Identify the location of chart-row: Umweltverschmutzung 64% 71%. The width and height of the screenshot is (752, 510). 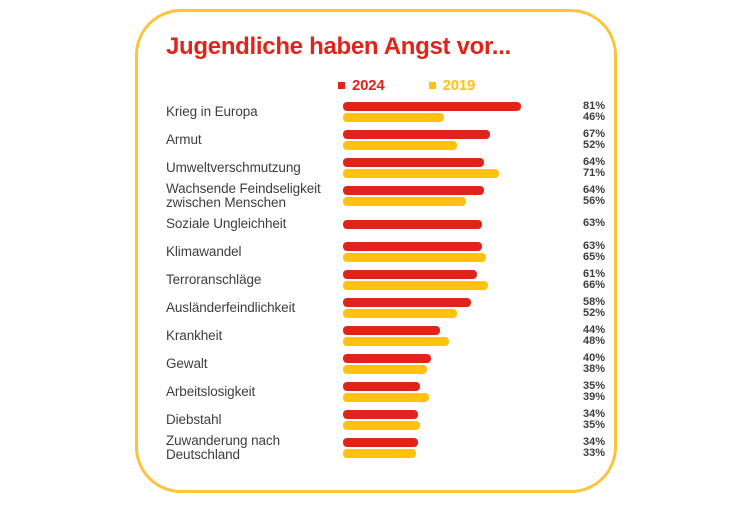
(390, 168).